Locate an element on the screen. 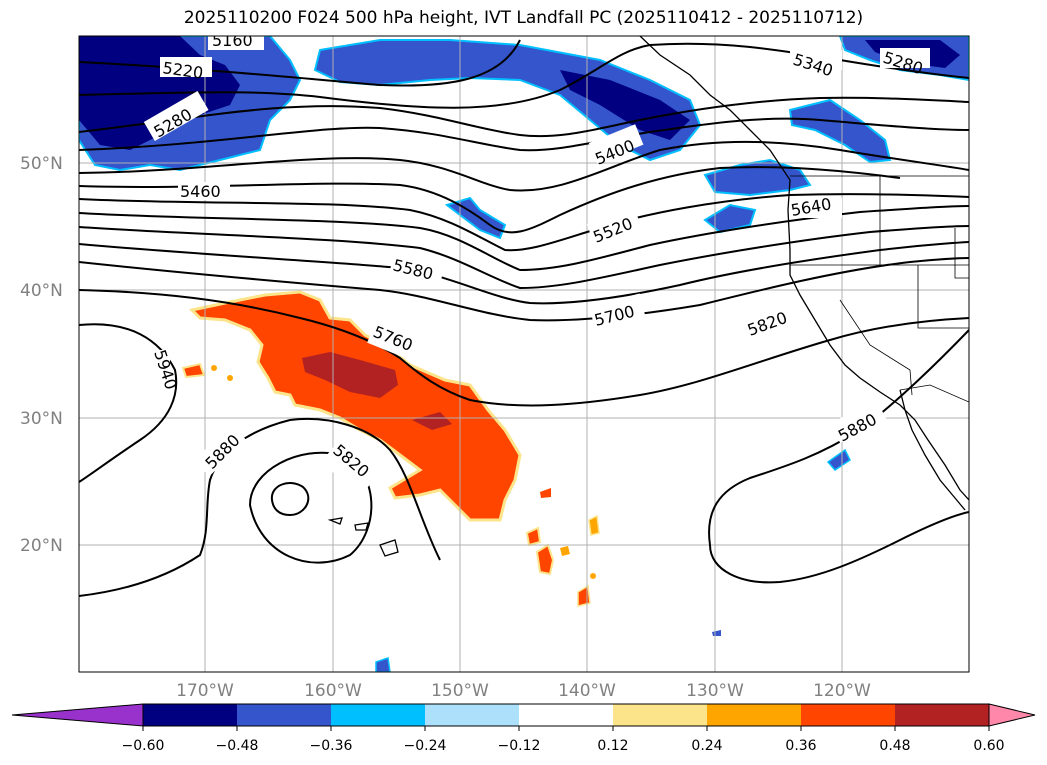 Image resolution: width=1047 pixels, height=765 pixels. colorbar-extend-low is located at coordinates (77, 715).